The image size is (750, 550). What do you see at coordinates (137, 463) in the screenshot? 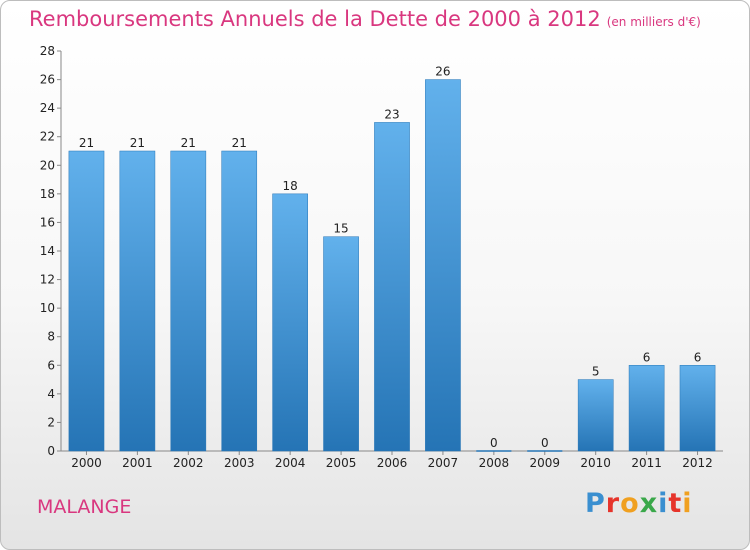
I see `x-tick-label: 2001` at bounding box center [137, 463].